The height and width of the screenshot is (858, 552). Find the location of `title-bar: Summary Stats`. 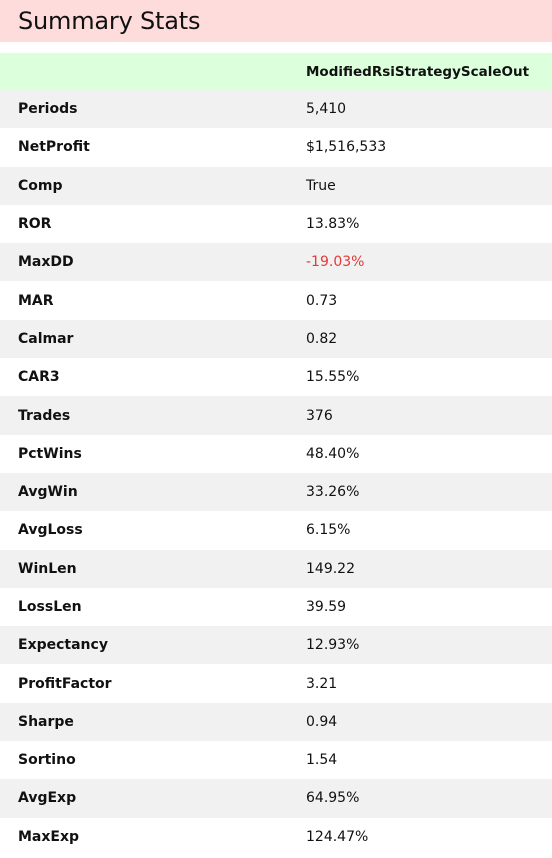

title-bar: Summary Stats is located at coordinates (276, 21).